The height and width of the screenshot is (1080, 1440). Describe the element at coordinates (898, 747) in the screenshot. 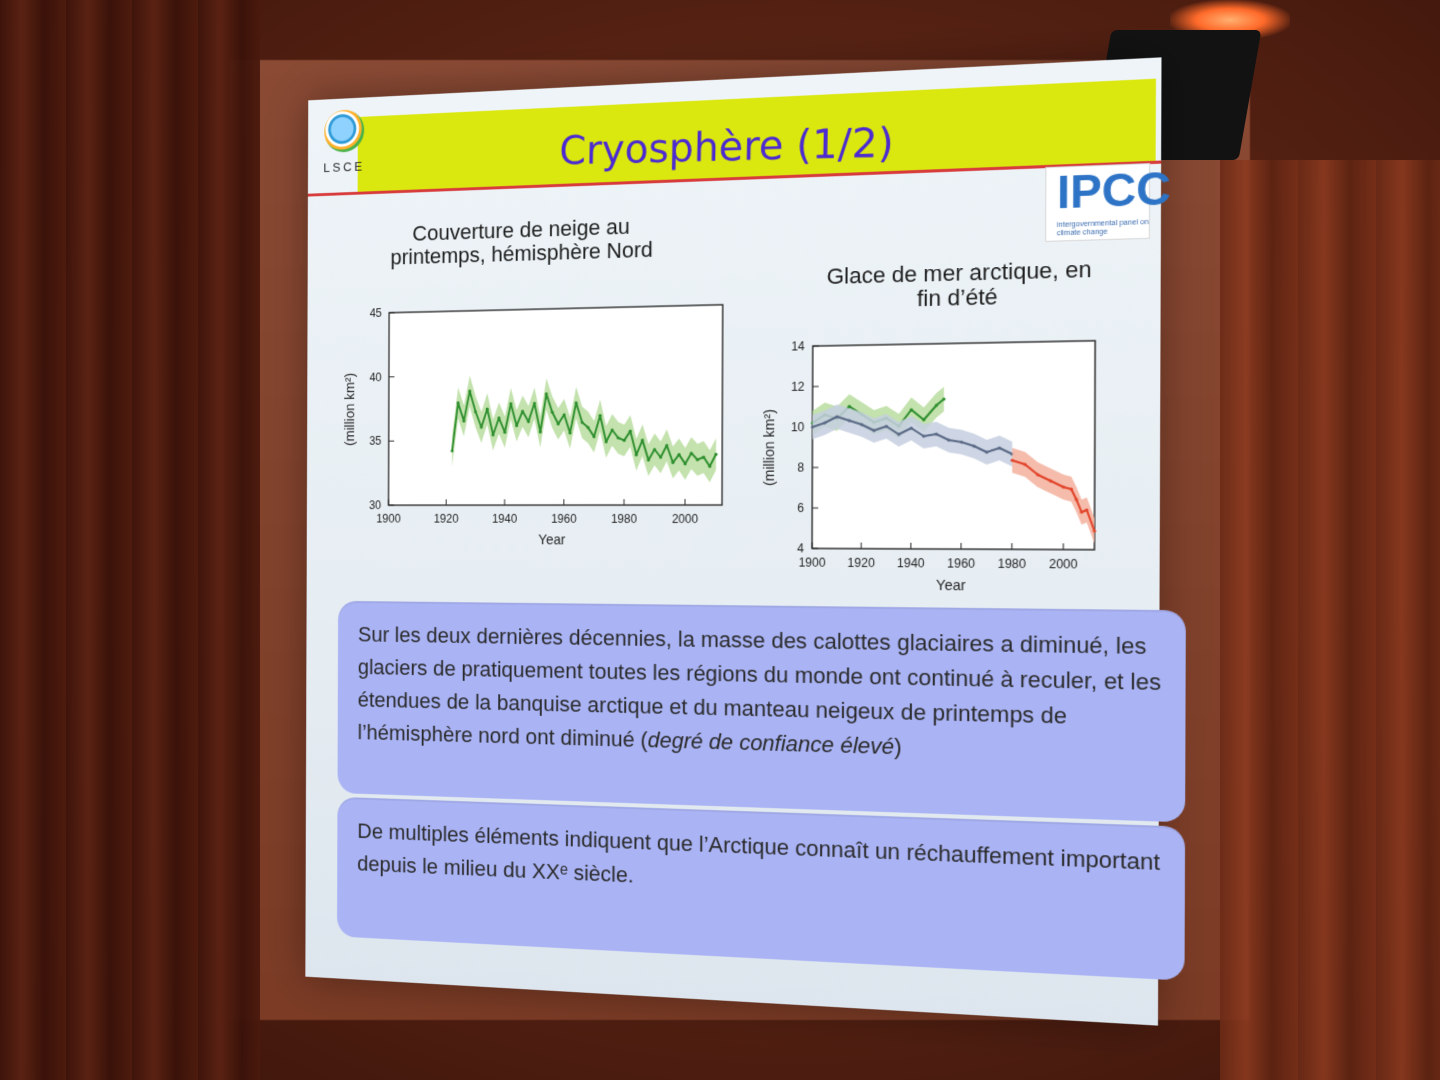

I see `callout-finding-1-suffix: )` at that location.